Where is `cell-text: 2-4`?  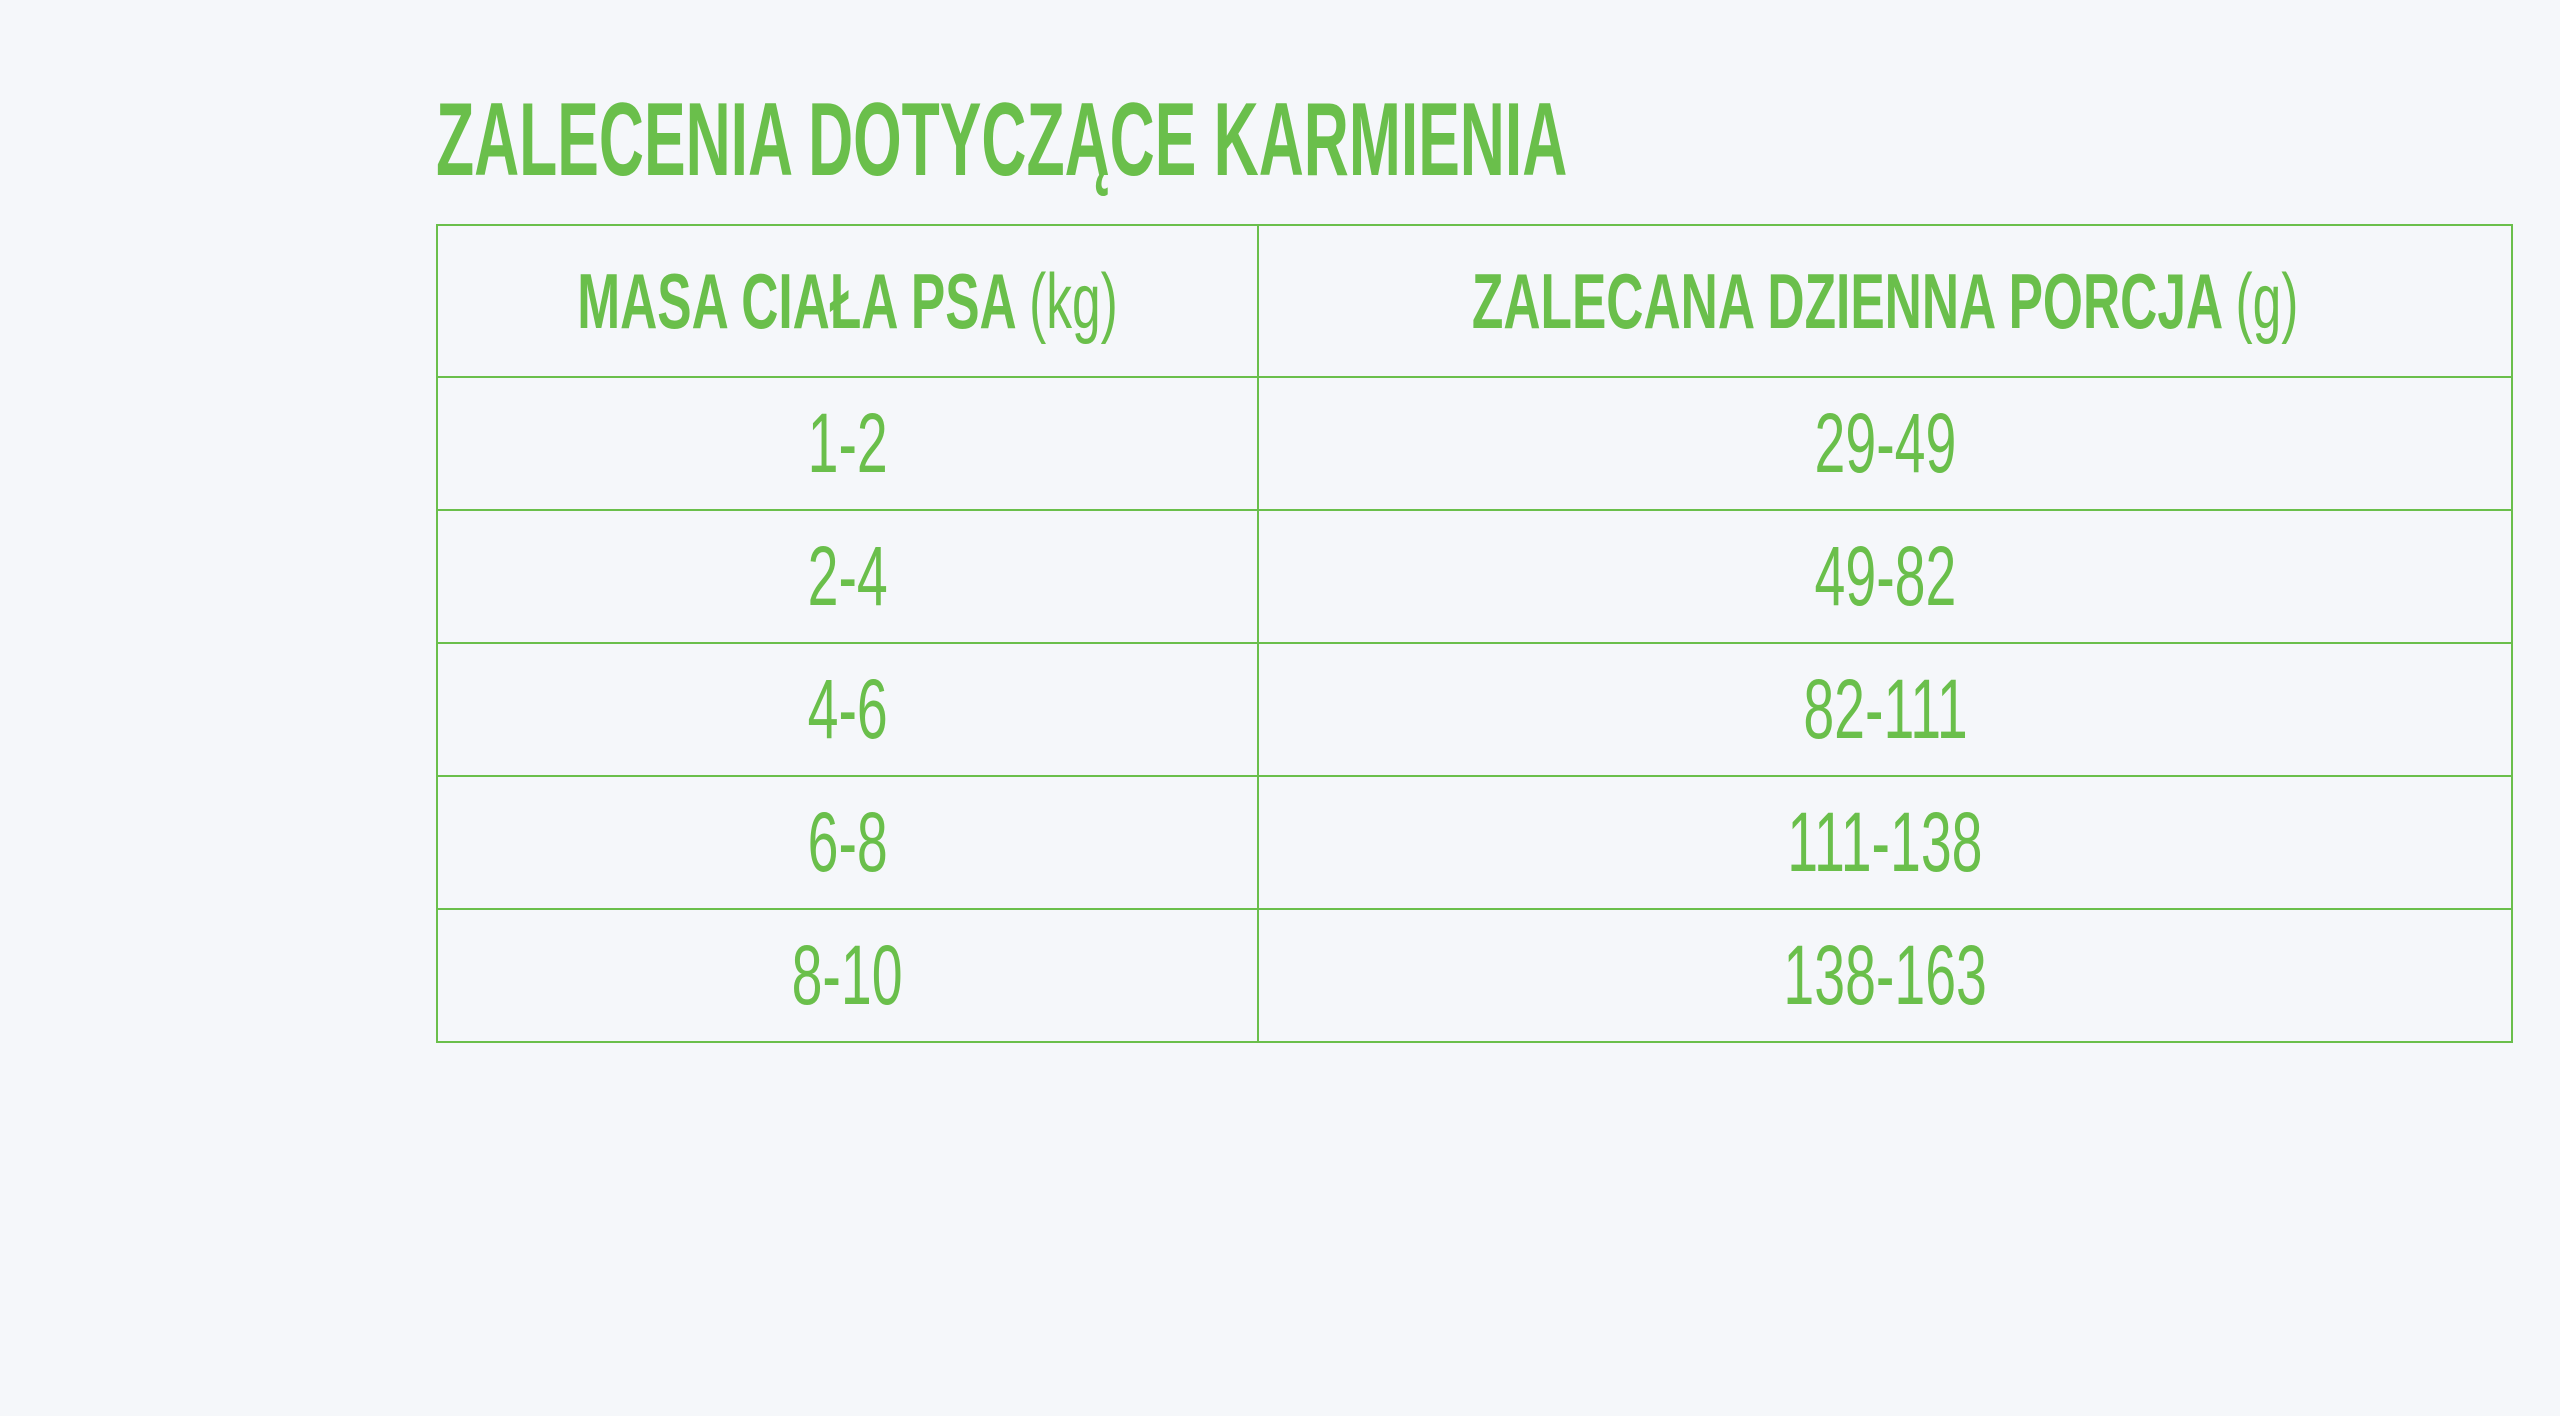 cell-text: 2-4 is located at coordinates (847, 576).